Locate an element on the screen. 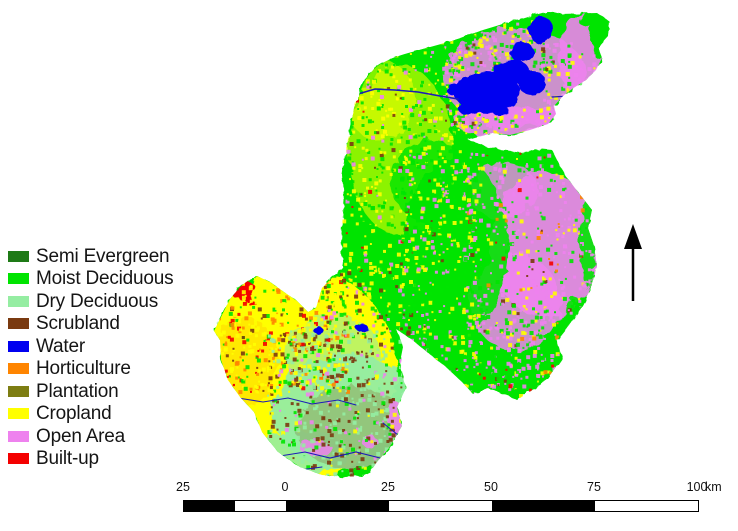  legend-item-label: Semi Evergreen is located at coordinates (103, 256).